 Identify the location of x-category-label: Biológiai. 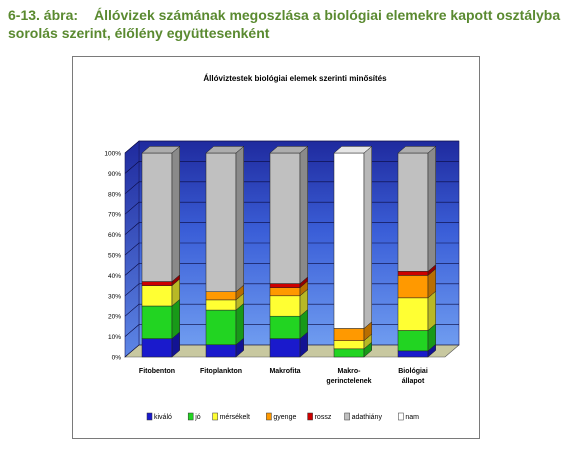
(413, 371).